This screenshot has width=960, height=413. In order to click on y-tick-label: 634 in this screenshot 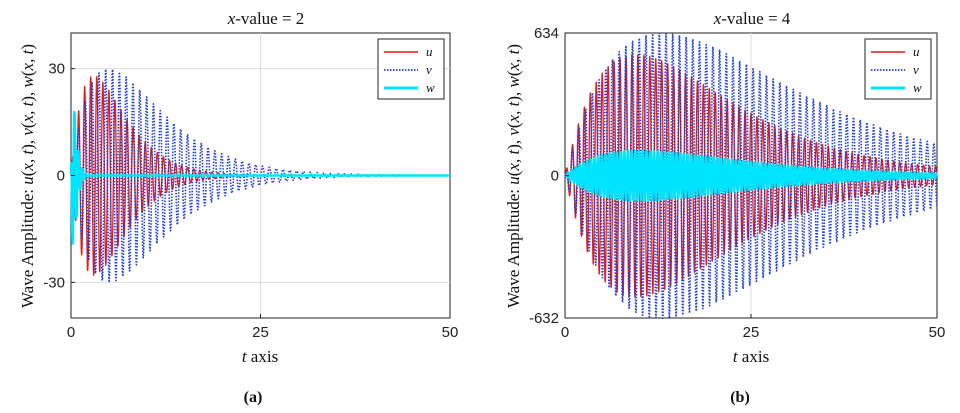, I will do `click(546, 33)`.